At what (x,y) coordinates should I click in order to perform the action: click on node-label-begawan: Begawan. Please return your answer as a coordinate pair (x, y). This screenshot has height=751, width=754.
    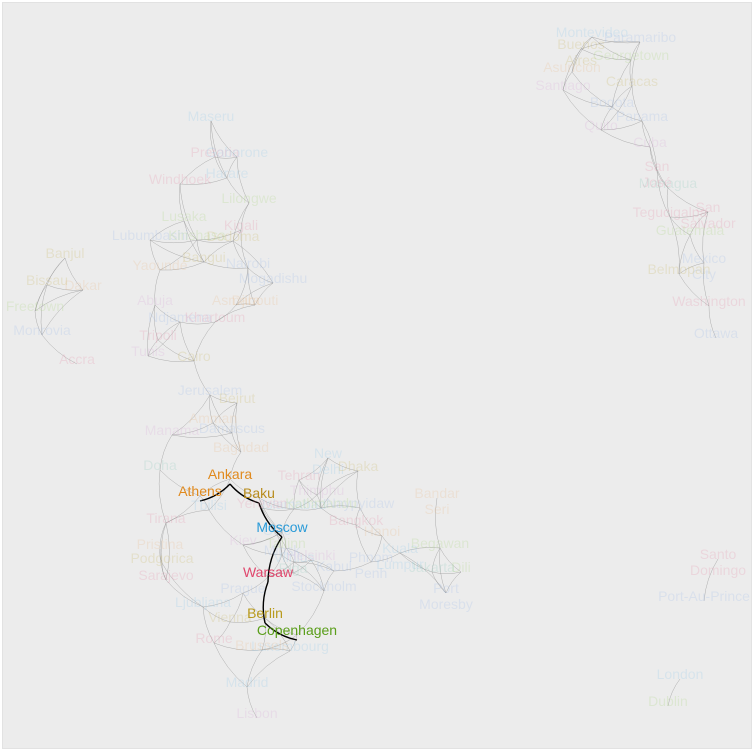
    Looking at the image, I should click on (440, 543).